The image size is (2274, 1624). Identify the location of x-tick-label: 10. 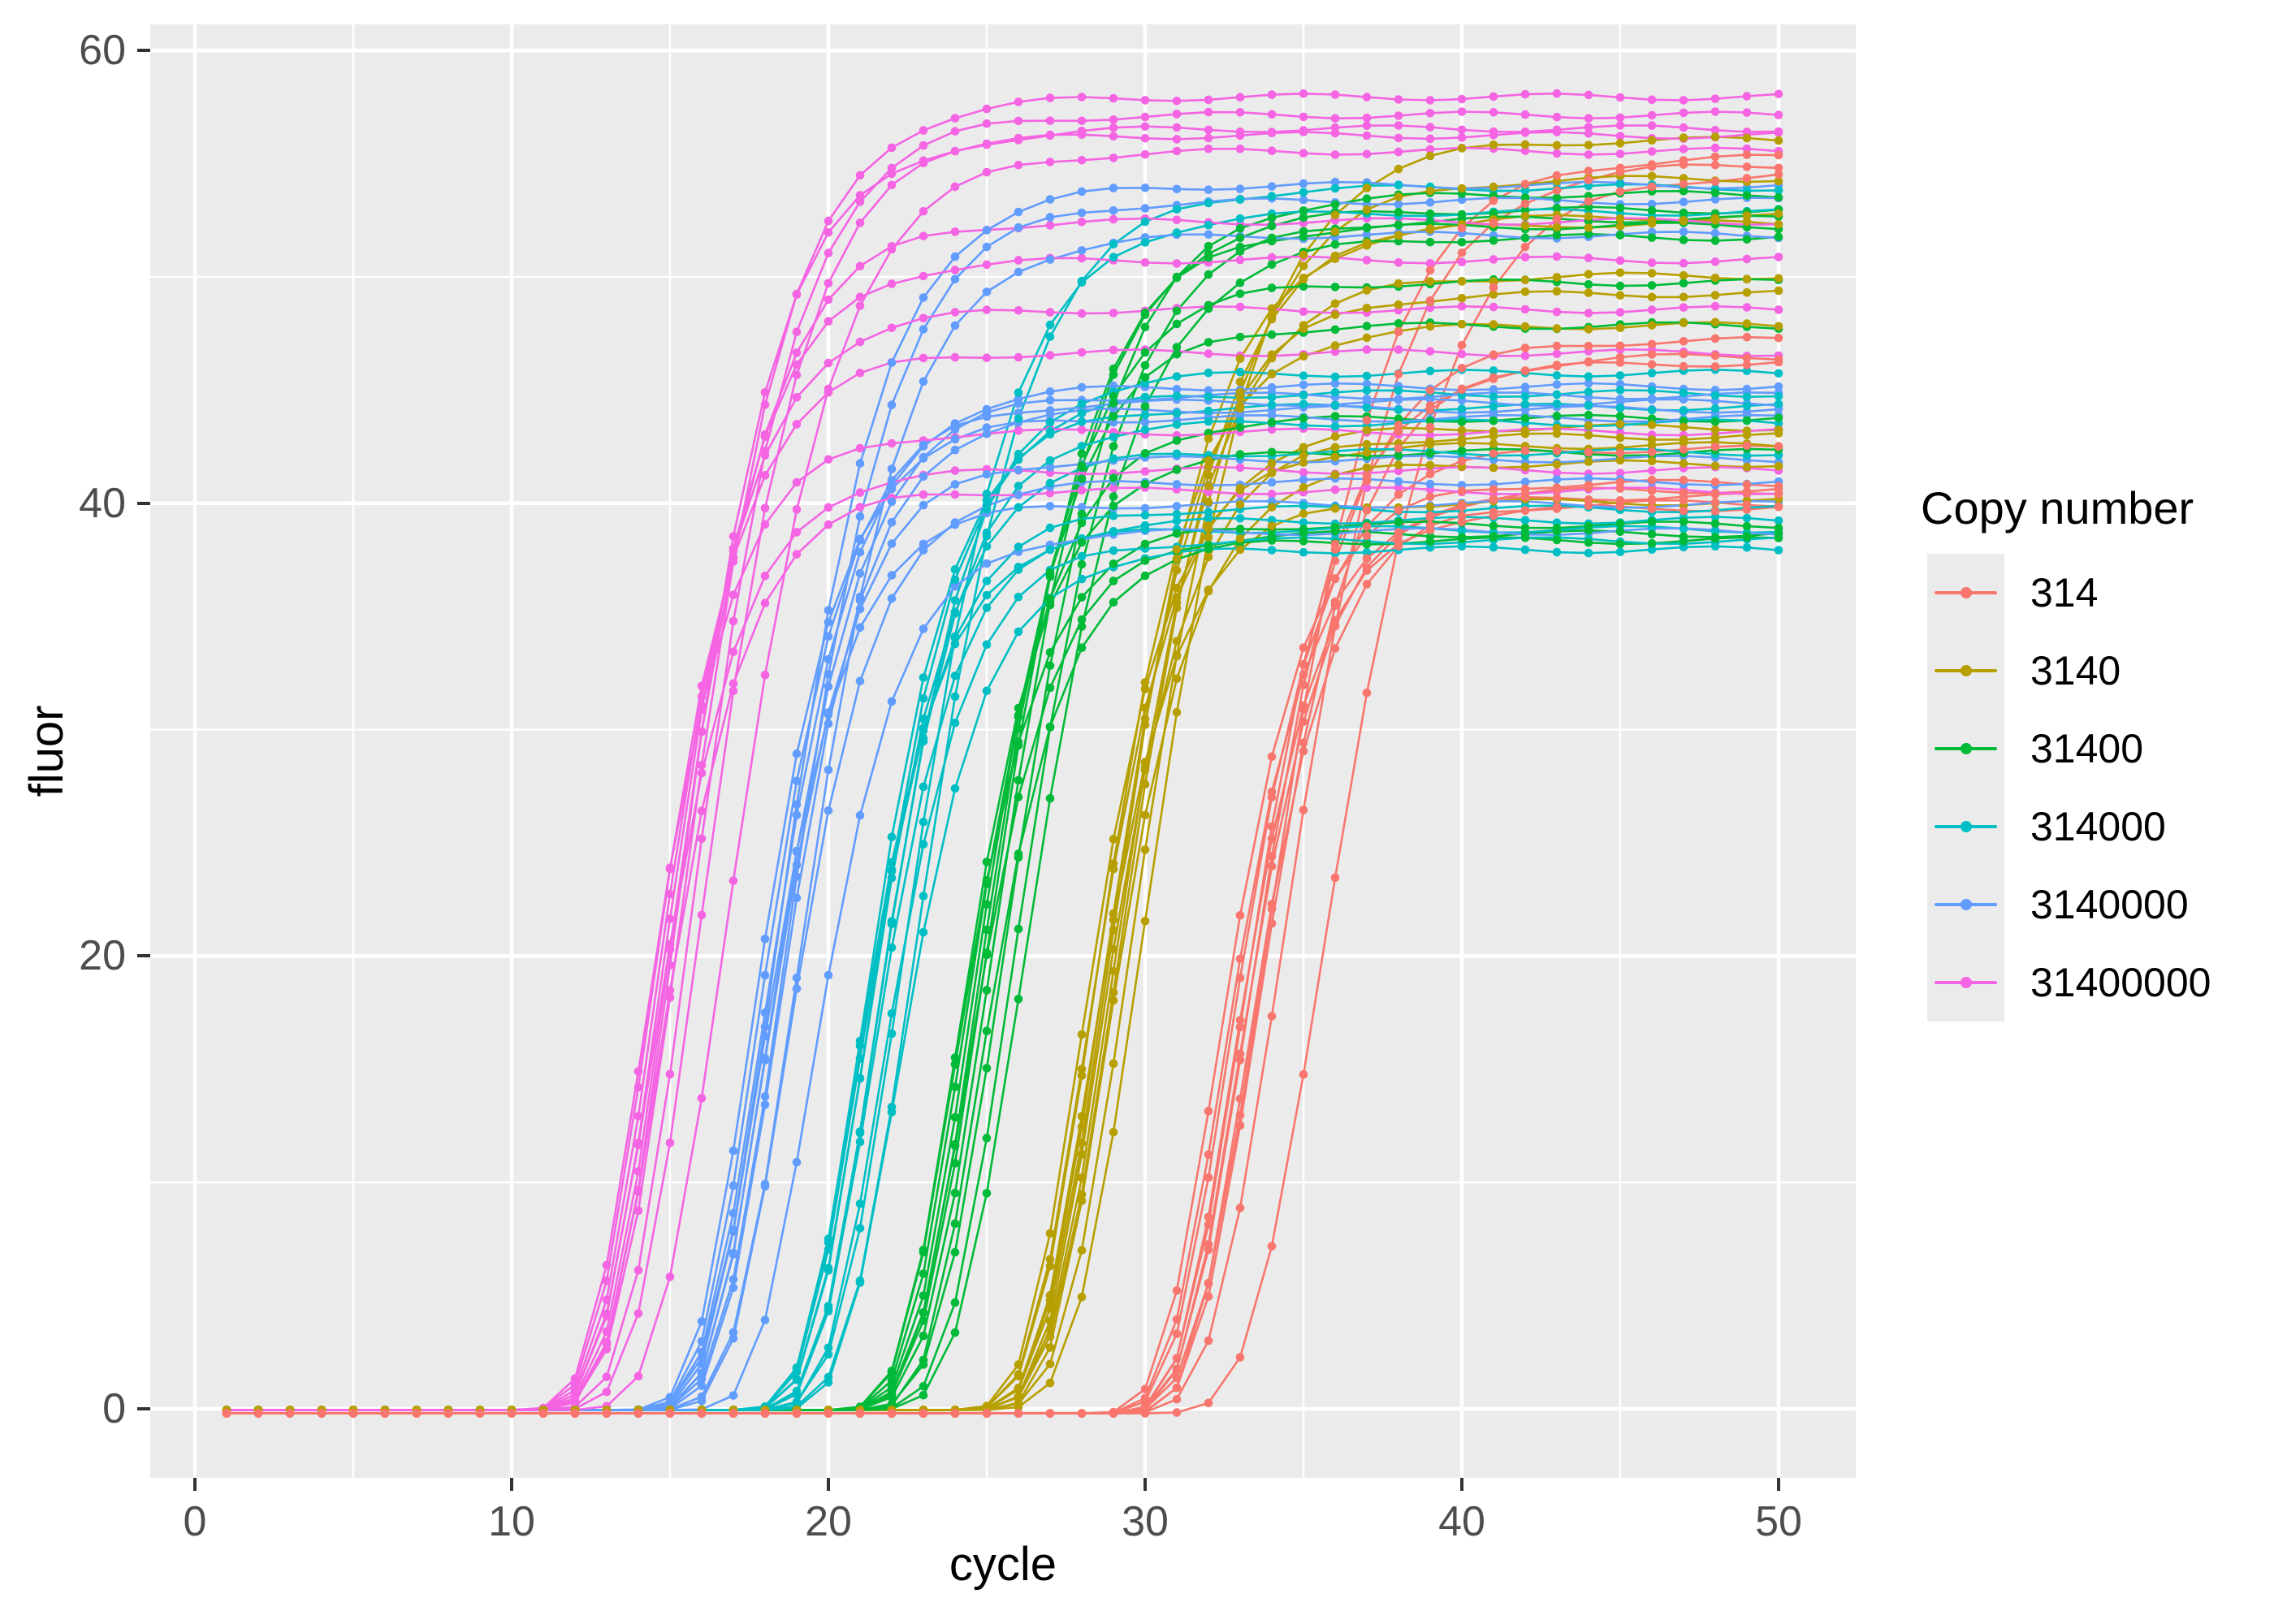
(512, 1522).